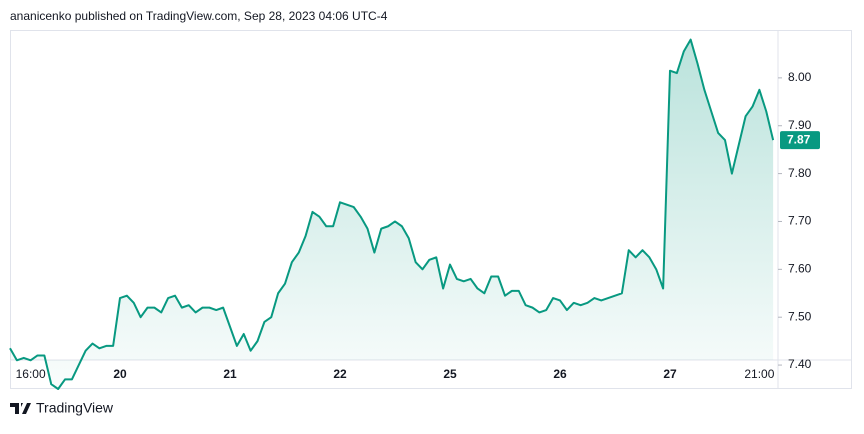 This screenshot has width=864, height=434. What do you see at coordinates (759, 374) in the screenshot?
I see `x-tick-label: 21:00` at bounding box center [759, 374].